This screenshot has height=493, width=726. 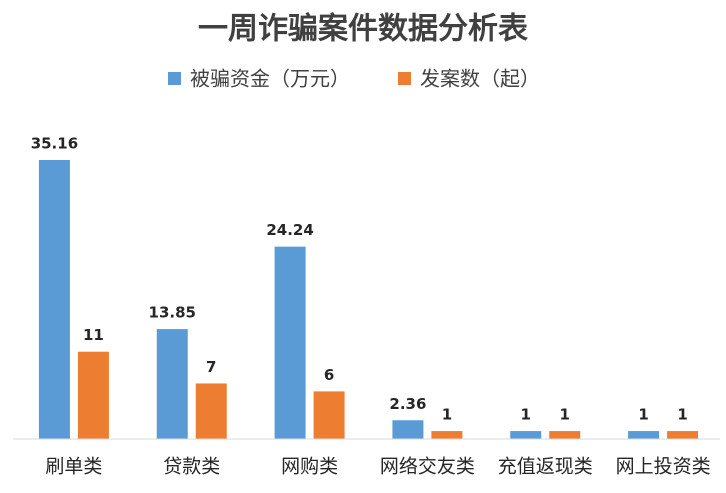 I want to click on value-label: 2.36, so click(x=407, y=404).